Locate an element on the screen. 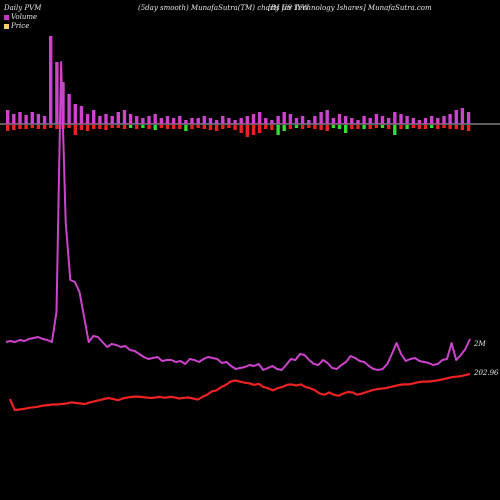 This screenshot has width=500, height=500. legend-label-volume: Volume is located at coordinates (24, 17).